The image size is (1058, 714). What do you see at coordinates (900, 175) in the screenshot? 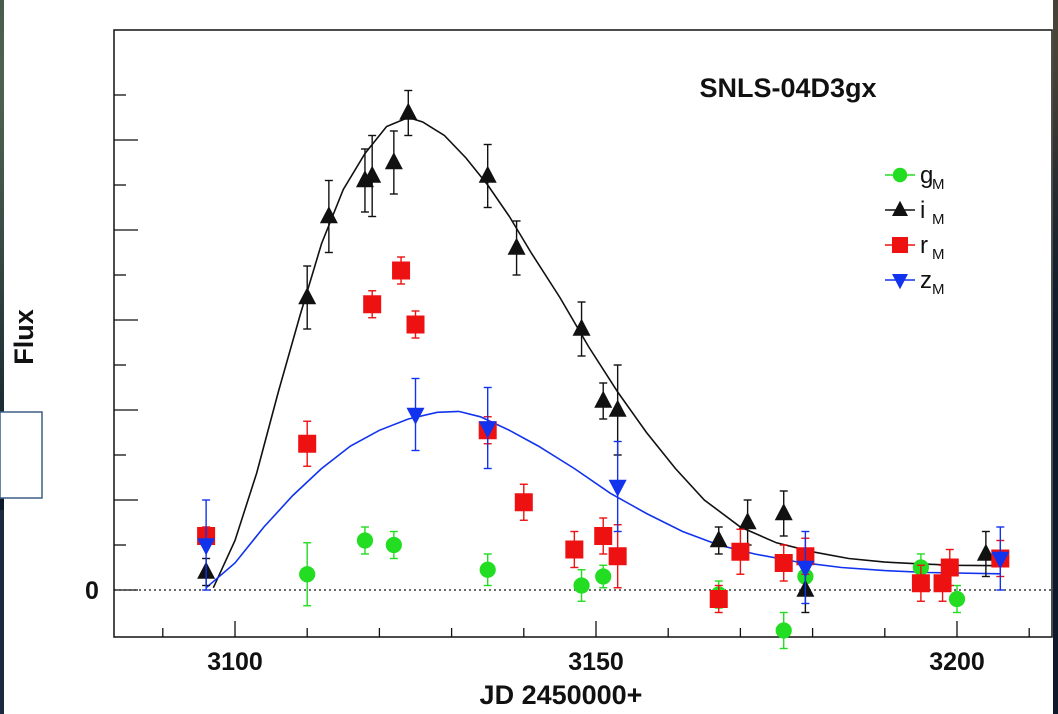
I see `legend-marker-g` at bounding box center [900, 175].